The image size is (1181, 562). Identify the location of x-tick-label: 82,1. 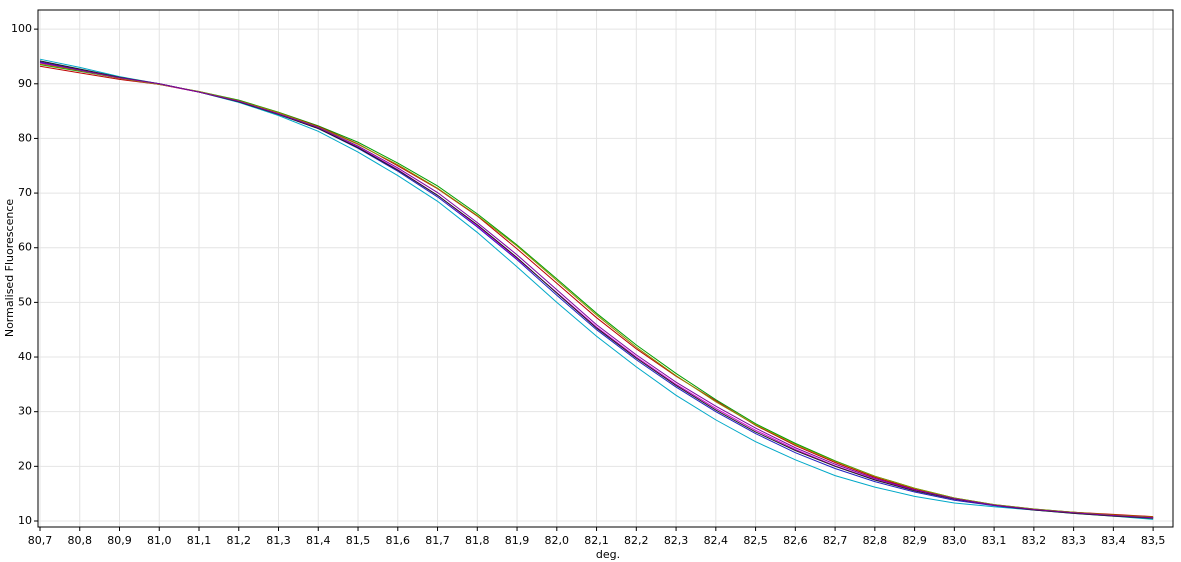
(596, 540).